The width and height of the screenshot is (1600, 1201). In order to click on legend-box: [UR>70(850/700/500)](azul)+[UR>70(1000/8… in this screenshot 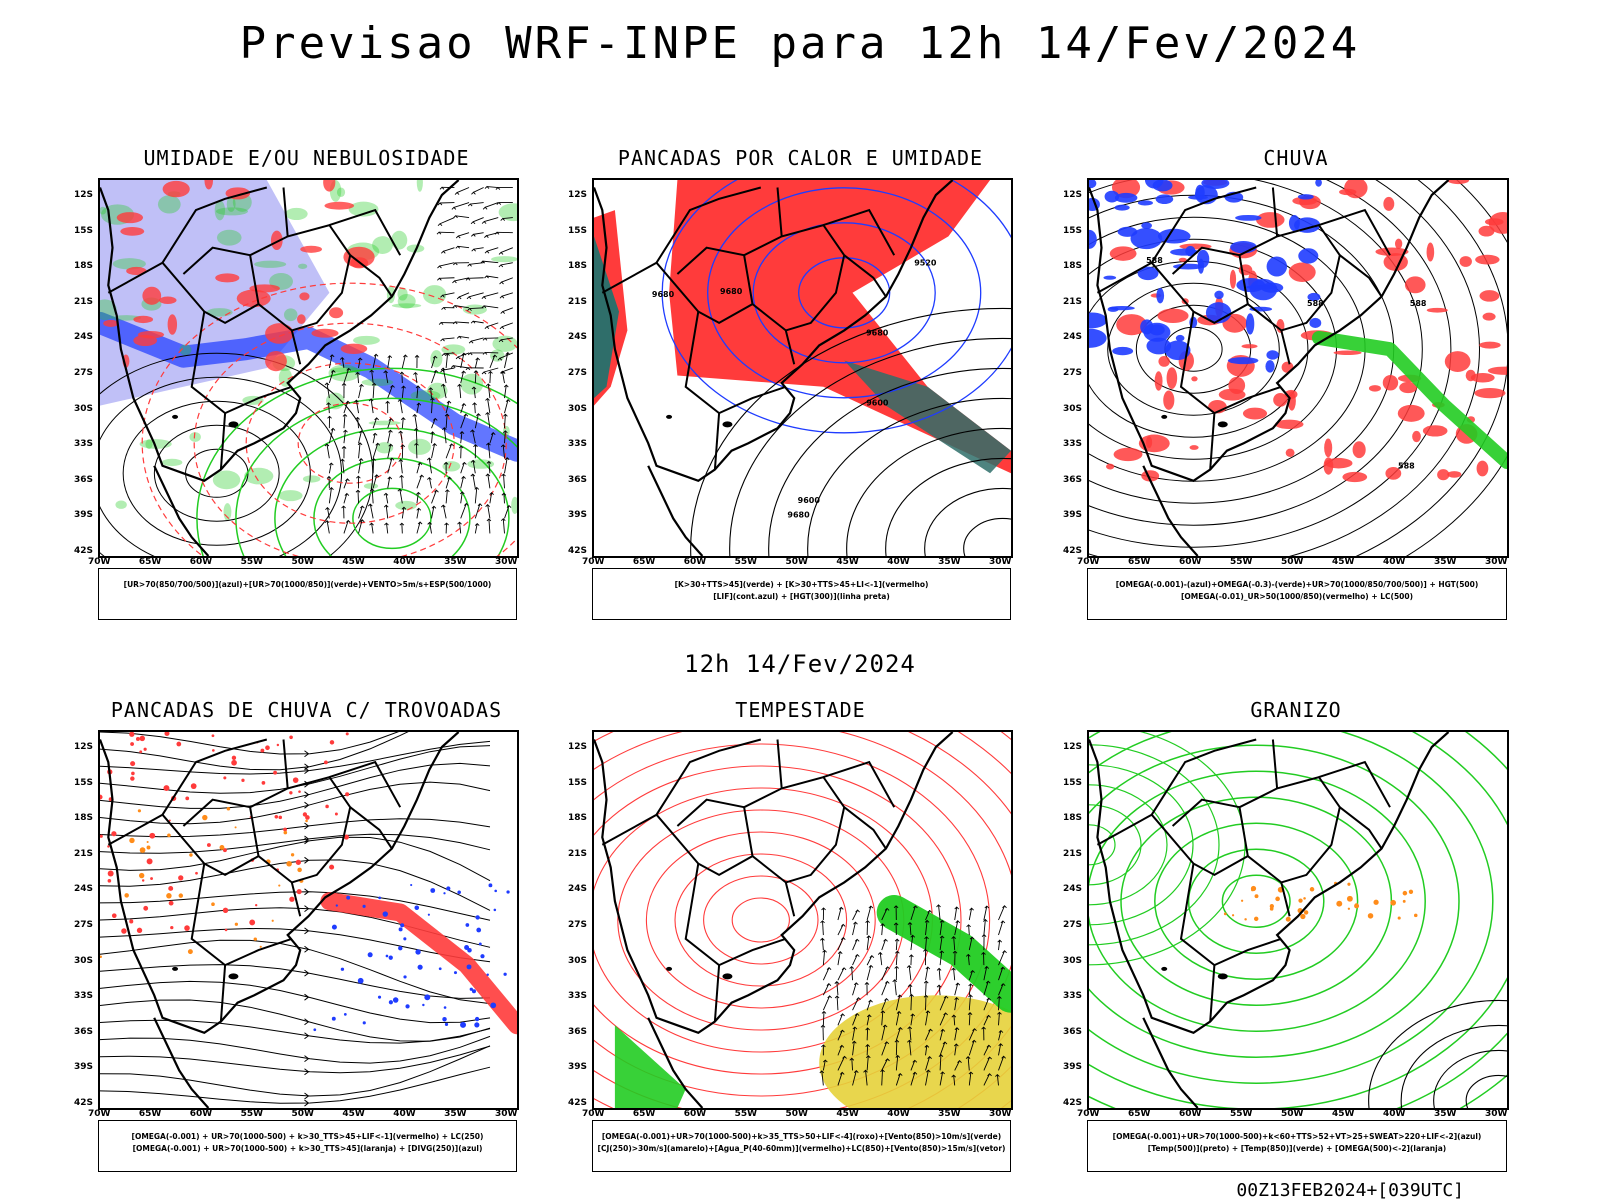, I will do `click(307, 594)`.